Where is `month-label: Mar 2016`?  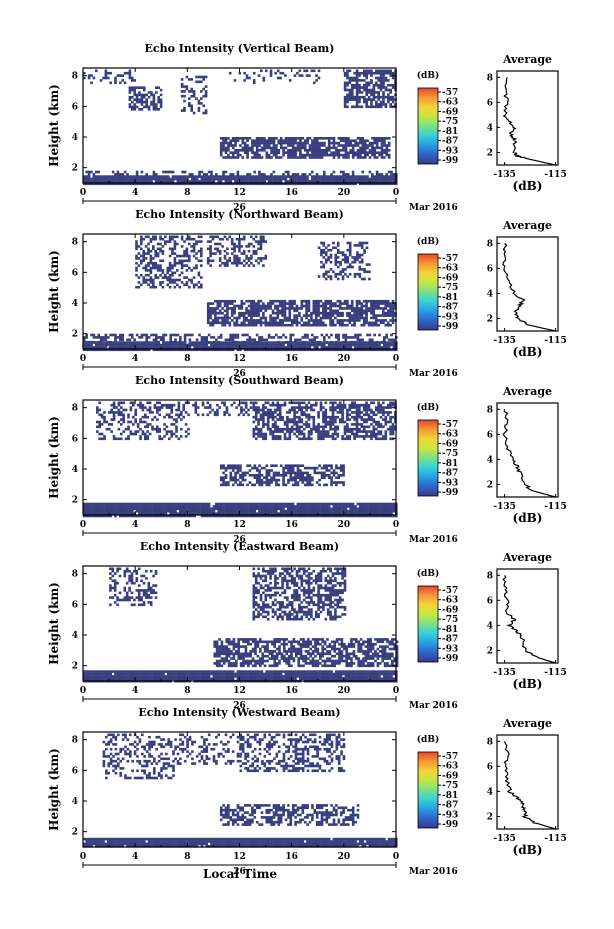
month-label: Mar 2016 is located at coordinates (433, 208).